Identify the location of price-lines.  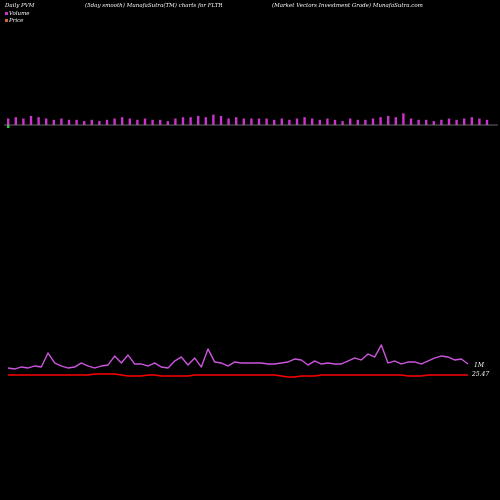
(238, 361).